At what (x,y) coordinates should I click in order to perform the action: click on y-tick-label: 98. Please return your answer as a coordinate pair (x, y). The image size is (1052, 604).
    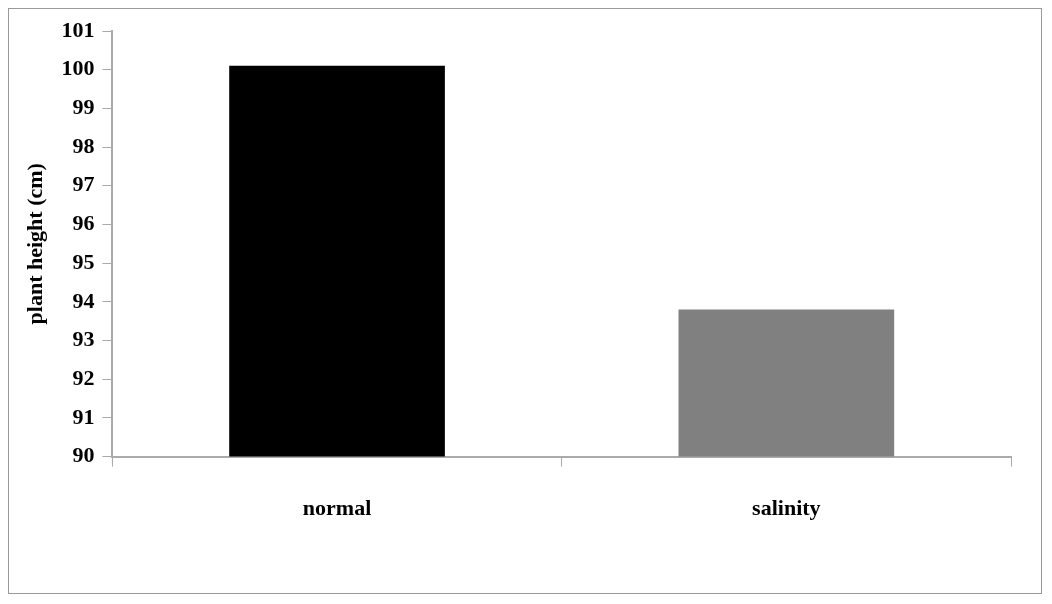
    Looking at the image, I should click on (83, 145).